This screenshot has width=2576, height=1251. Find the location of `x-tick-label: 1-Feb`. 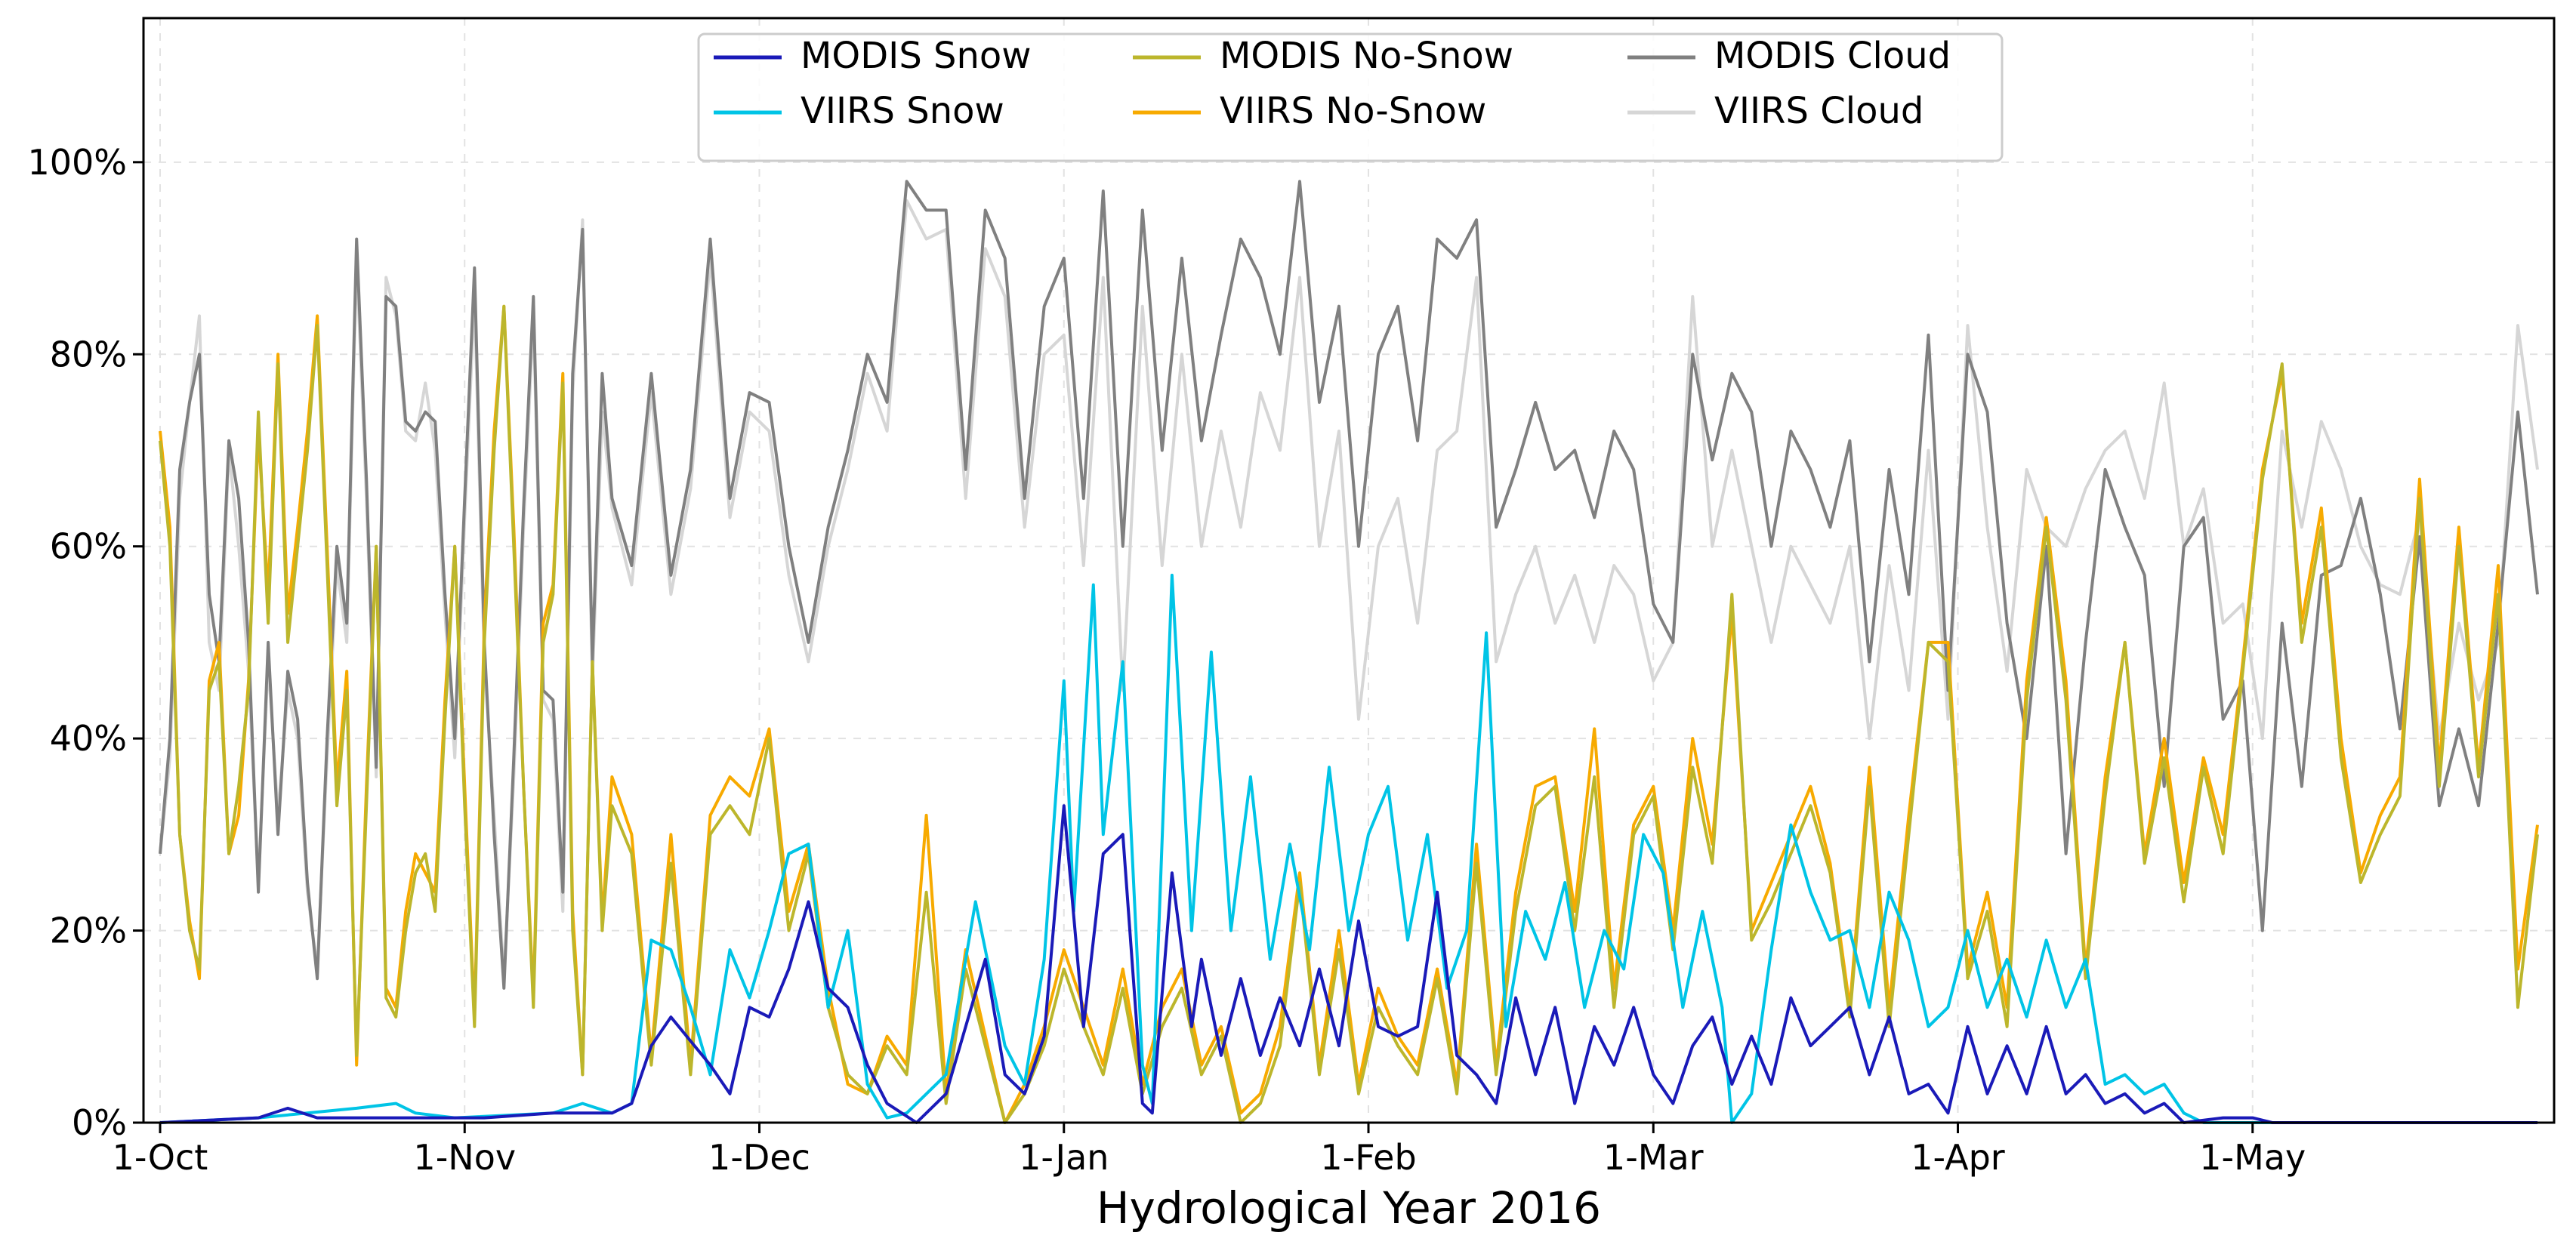

x-tick-label: 1-Feb is located at coordinates (1368, 1157).